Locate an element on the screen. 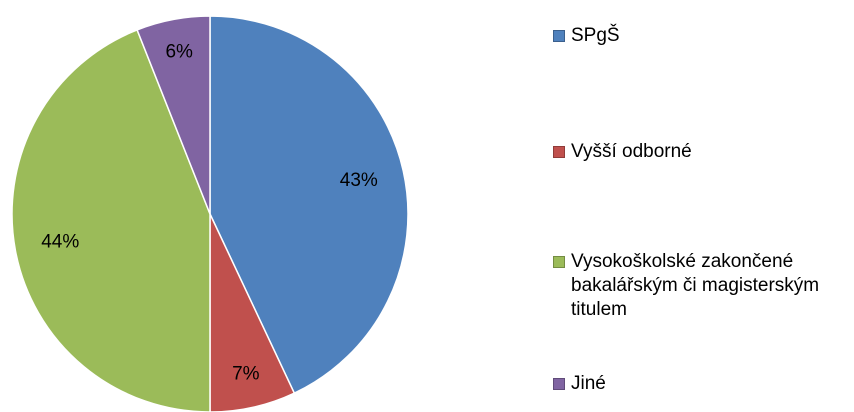 The image size is (854, 412). data-label: 44% is located at coordinates (60, 242).